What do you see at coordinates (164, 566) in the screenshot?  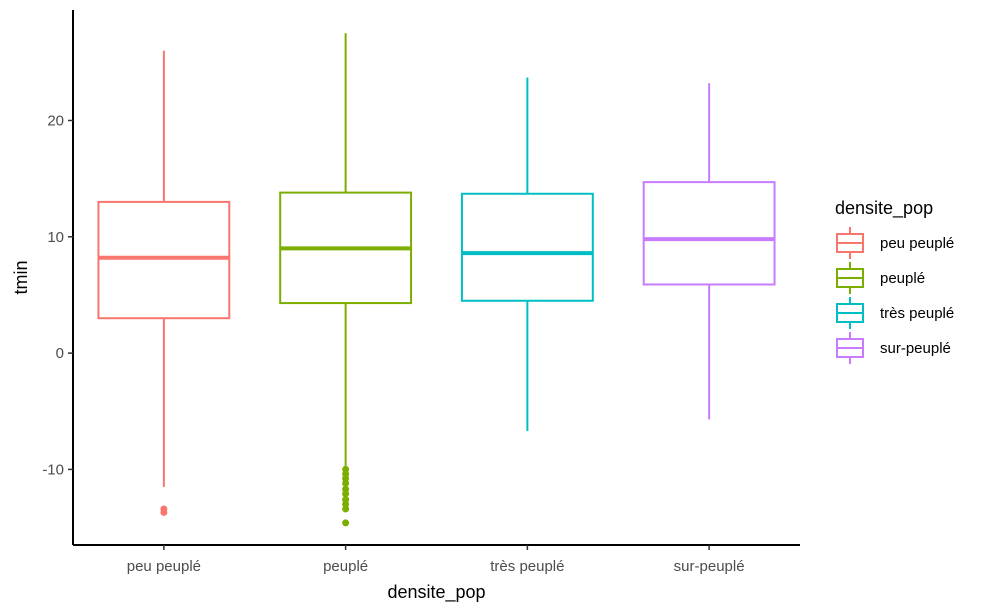 I see `x-tick-label: peu peuplé` at bounding box center [164, 566].